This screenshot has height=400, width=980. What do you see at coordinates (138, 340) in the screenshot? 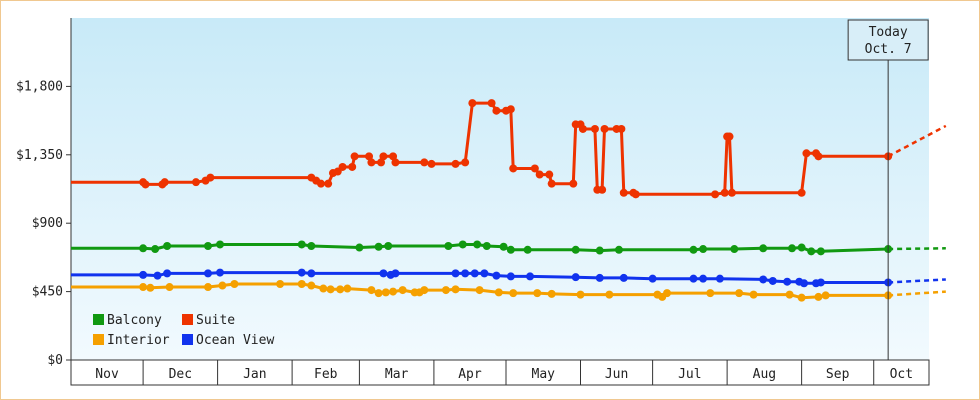
I see `legend-label: Interior` at bounding box center [138, 340].